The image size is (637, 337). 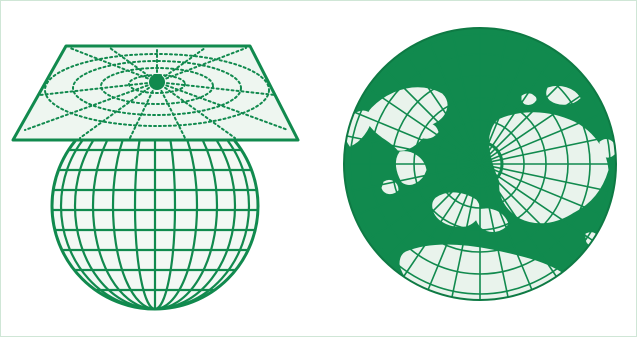 What do you see at coordinates (157, 82) in the screenshot?
I see `plane-pole-point` at bounding box center [157, 82].